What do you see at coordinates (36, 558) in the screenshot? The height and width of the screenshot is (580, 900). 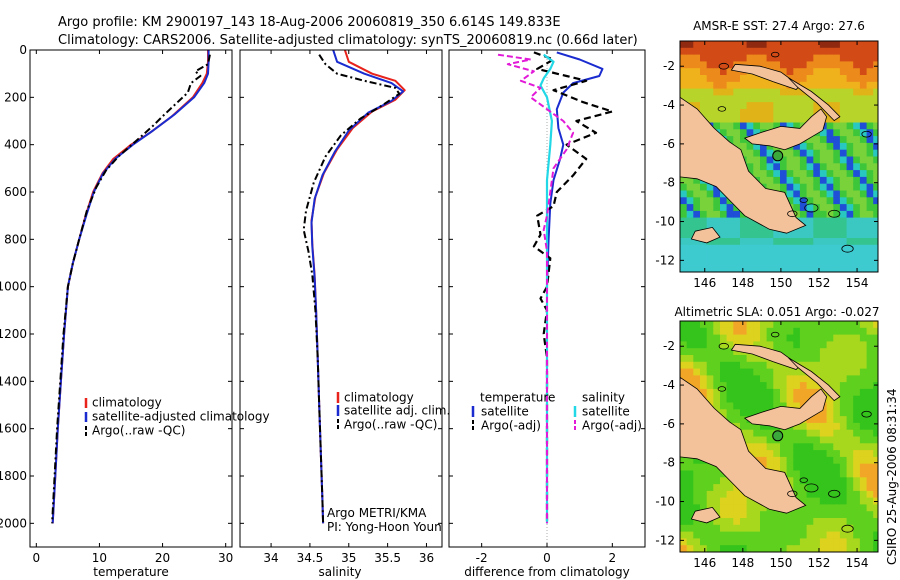 I see `x-tick-label: 0` at bounding box center [36, 558].